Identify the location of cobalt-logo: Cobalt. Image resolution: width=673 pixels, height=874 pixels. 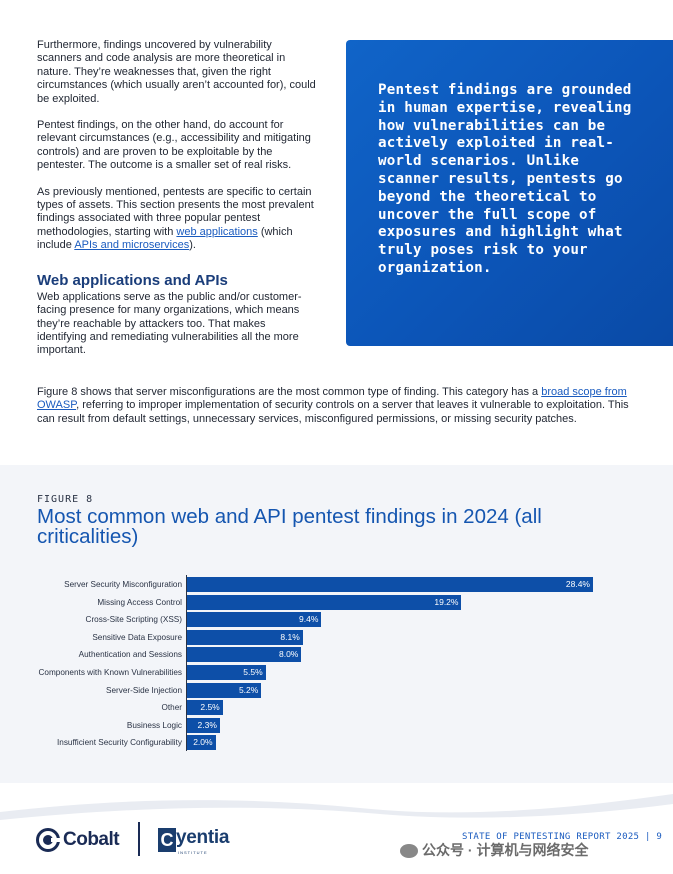
(78, 840).